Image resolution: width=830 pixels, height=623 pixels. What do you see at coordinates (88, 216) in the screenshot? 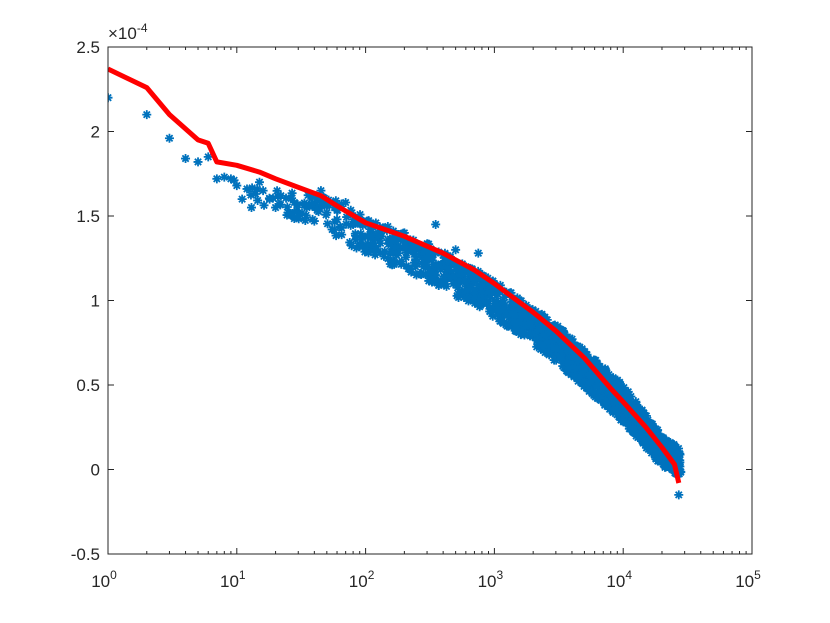
I see `y-tick-label: 1.5` at bounding box center [88, 216].